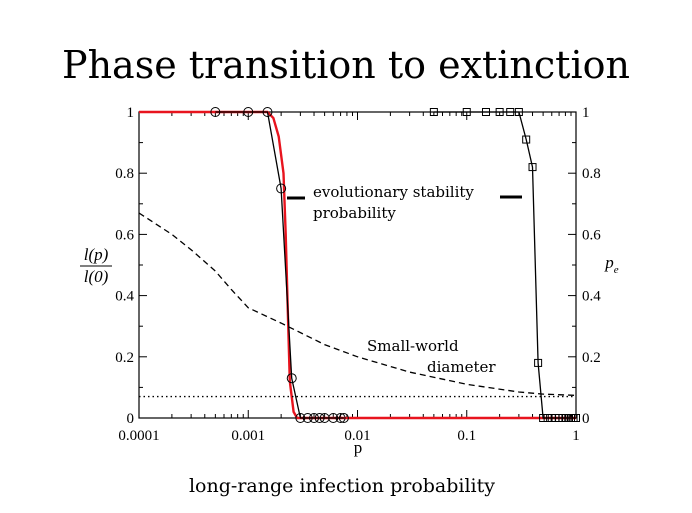  I want to click on y-tick-label: 1, so click(131, 113).